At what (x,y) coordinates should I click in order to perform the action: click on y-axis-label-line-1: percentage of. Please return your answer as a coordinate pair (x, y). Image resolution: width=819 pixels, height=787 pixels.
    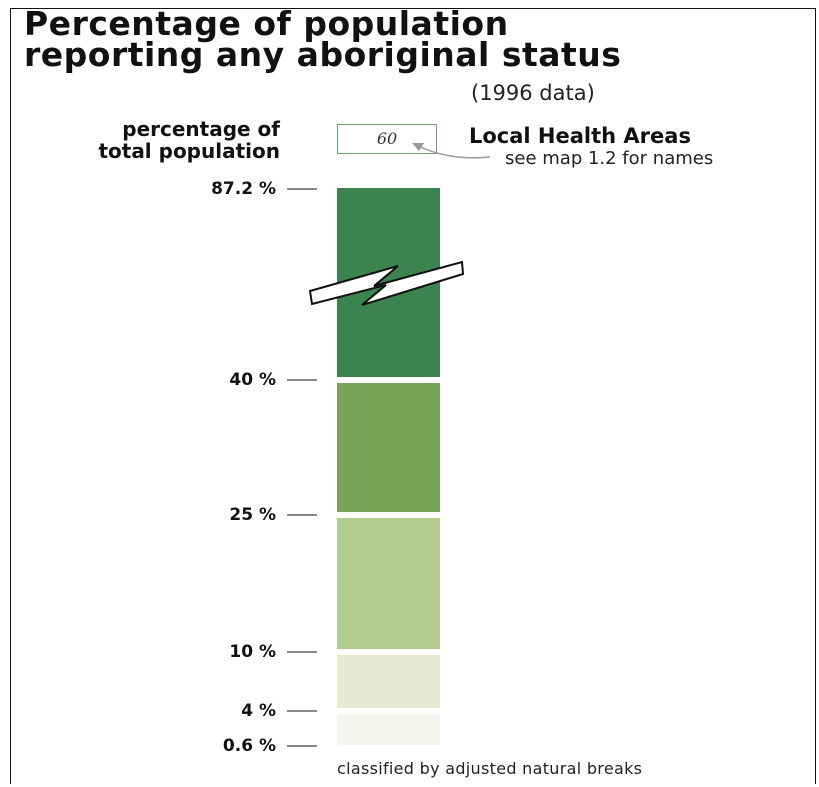
    Looking at the image, I should click on (201, 129).